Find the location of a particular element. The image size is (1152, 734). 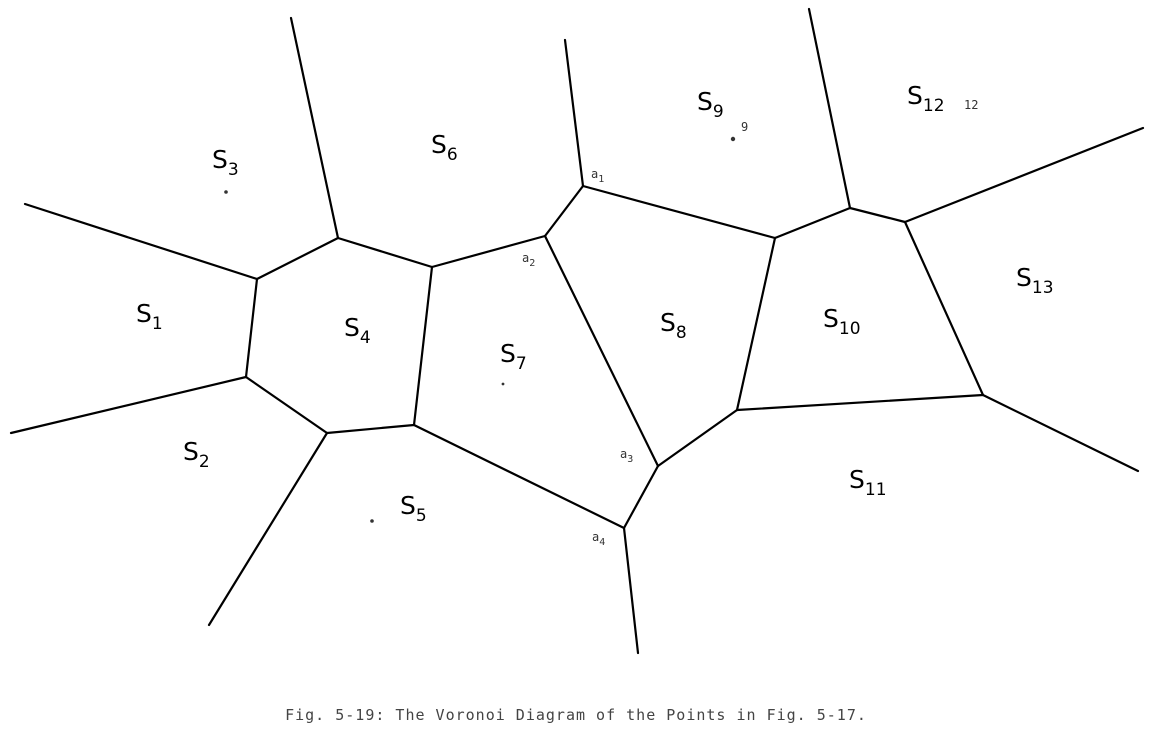

point-label-9: 9 is located at coordinates (744, 127).